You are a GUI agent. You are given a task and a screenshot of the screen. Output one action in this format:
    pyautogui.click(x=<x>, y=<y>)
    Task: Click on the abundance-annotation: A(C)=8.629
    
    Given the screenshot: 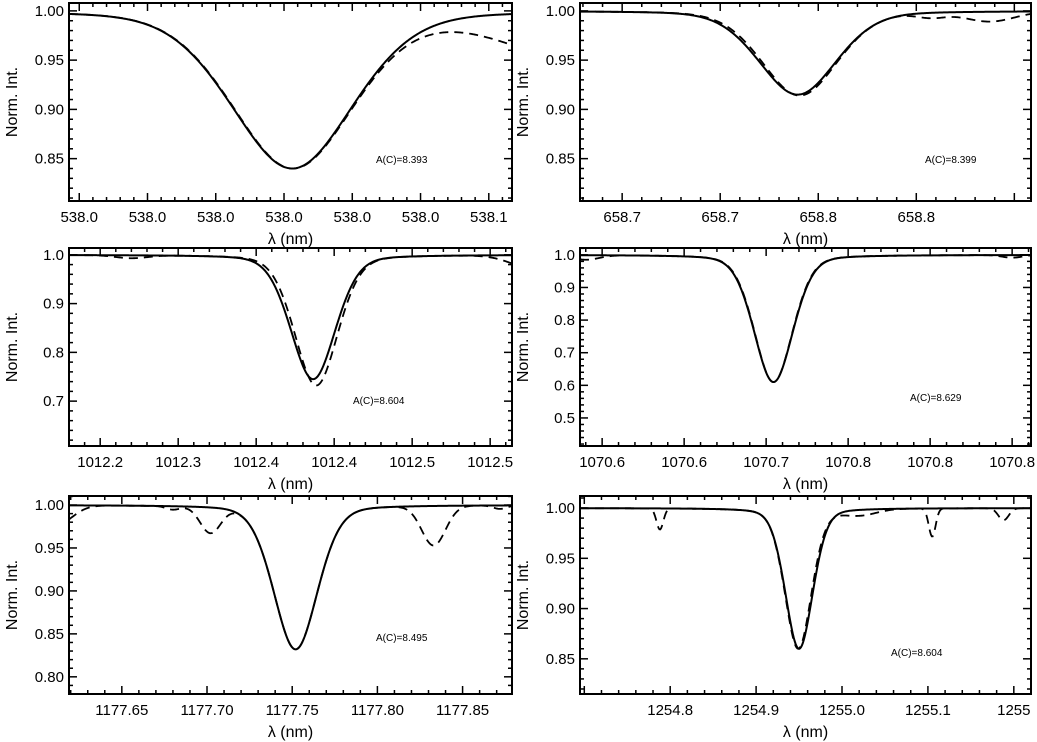 What is the action you would take?
    pyautogui.click(x=936, y=398)
    